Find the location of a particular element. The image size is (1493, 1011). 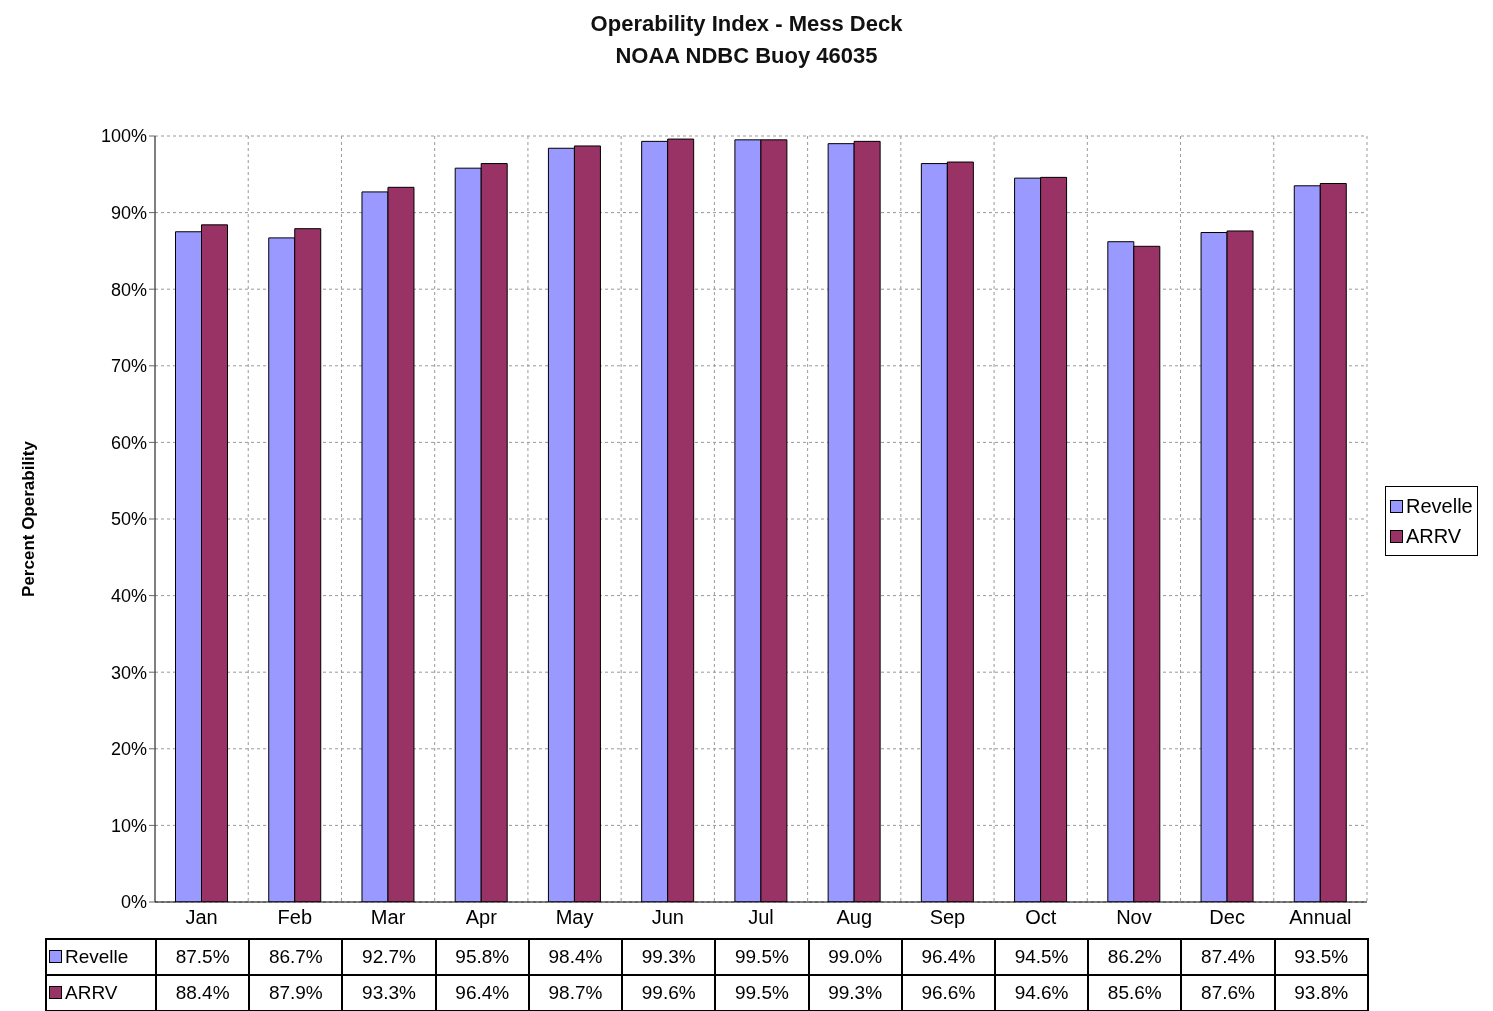

data-label: 86.7% is located at coordinates (296, 957).